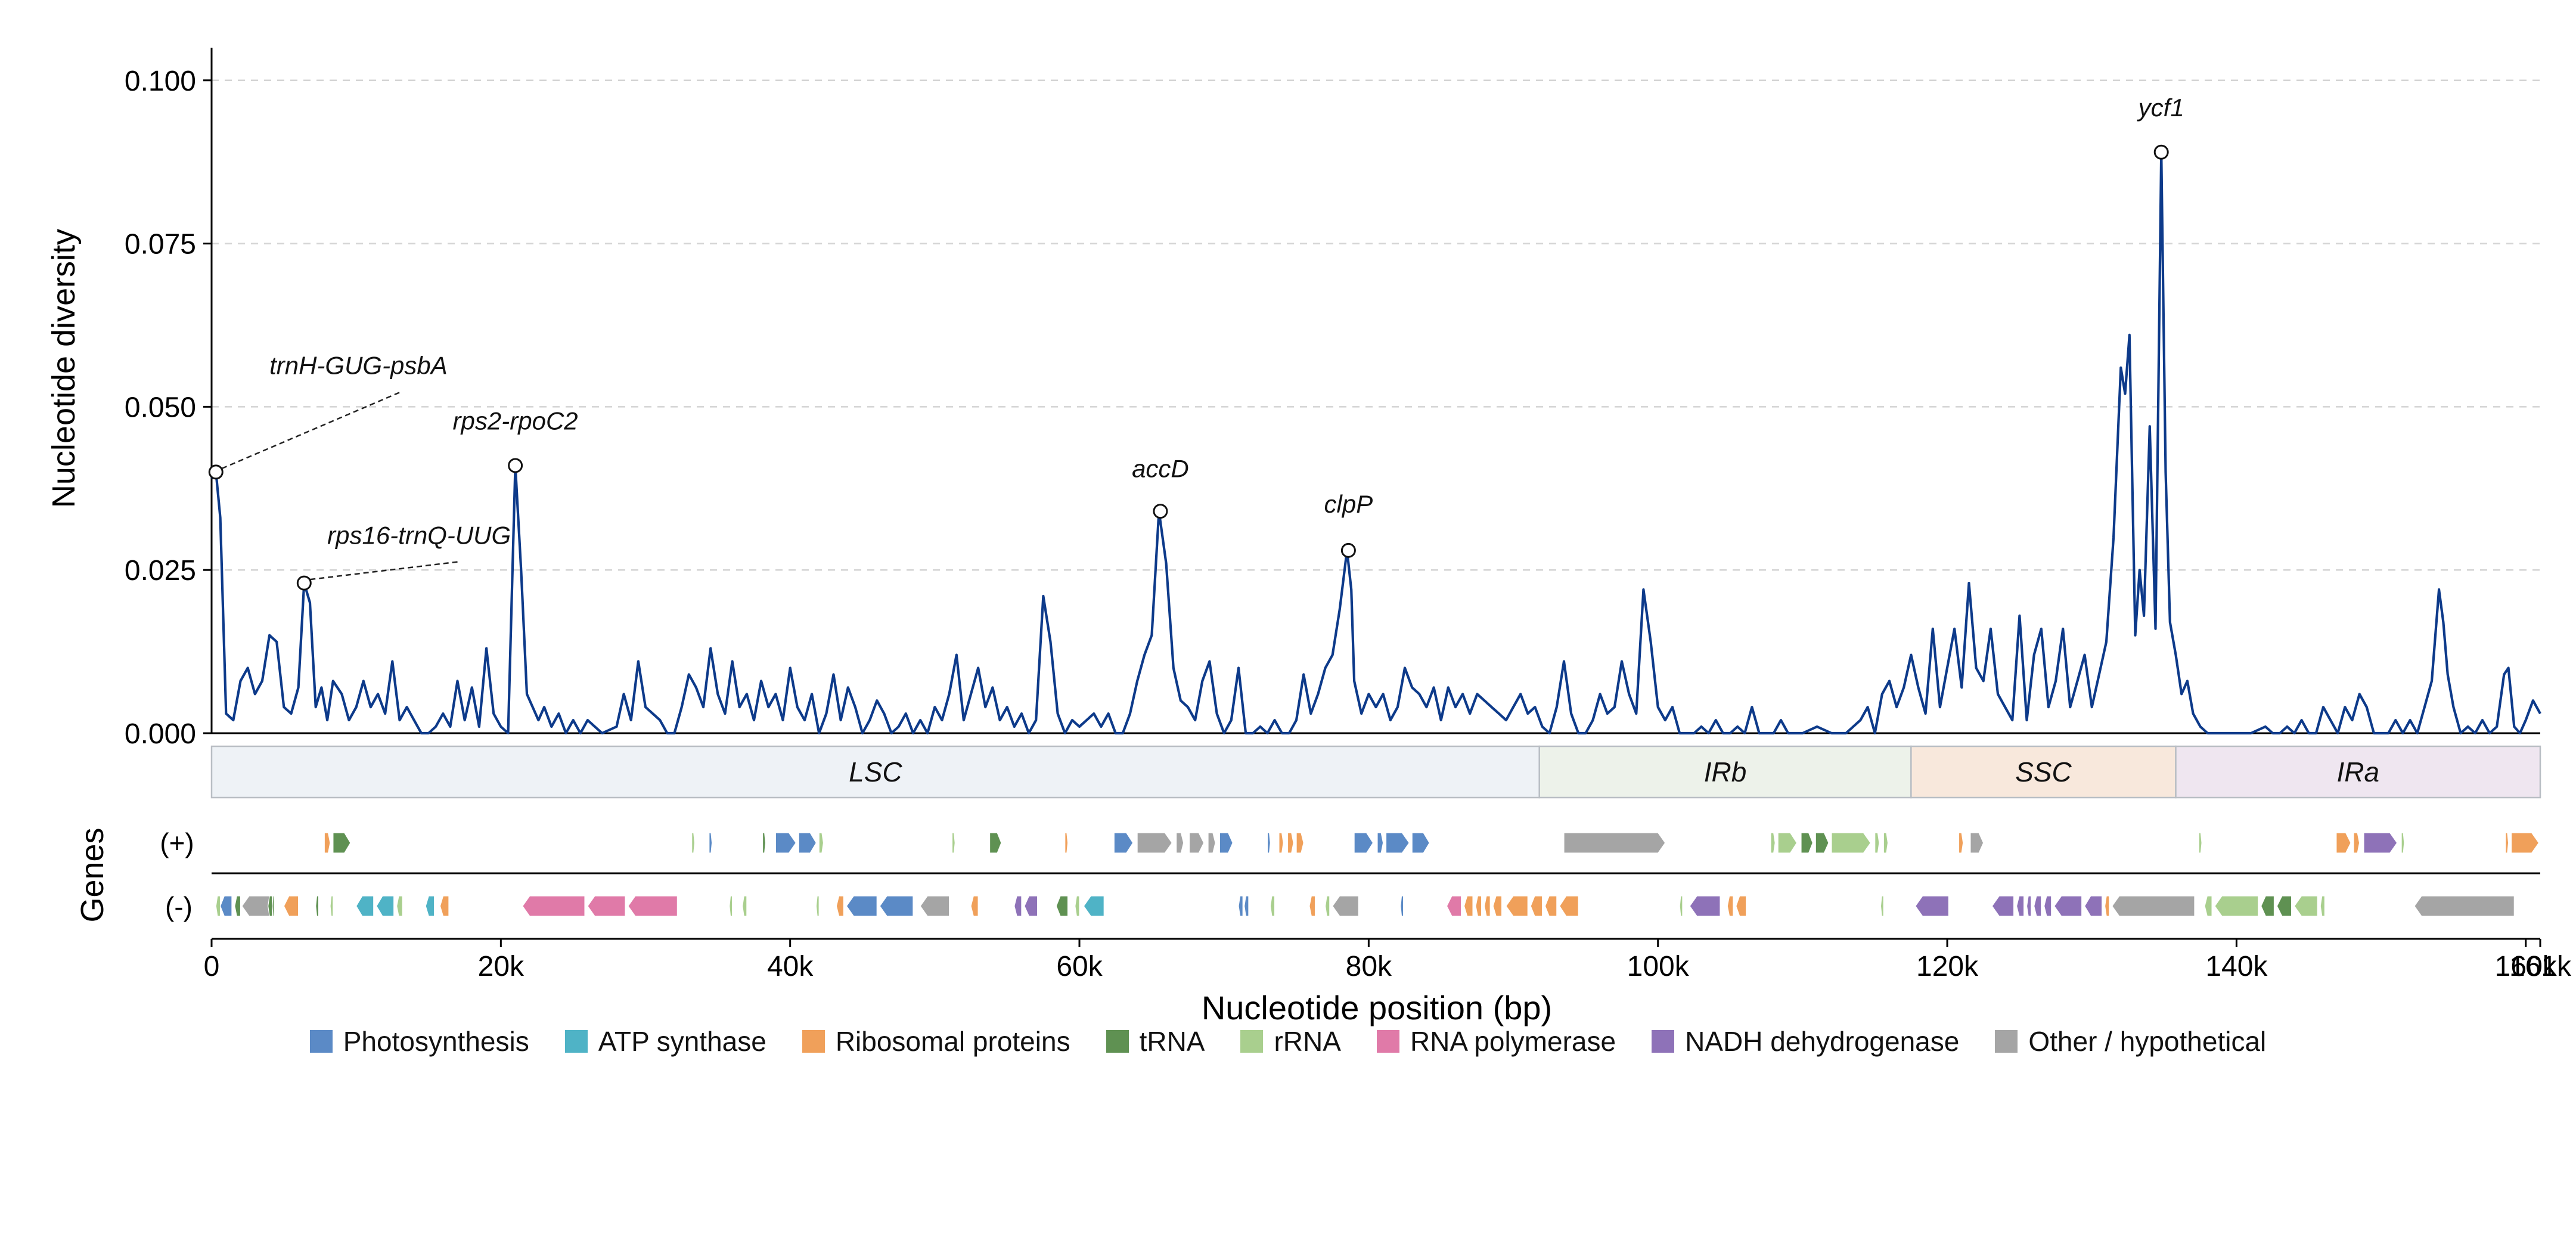 The image size is (2576, 1253). What do you see at coordinates (212, 966) in the screenshot?
I see `x-tick-label: 0` at bounding box center [212, 966].